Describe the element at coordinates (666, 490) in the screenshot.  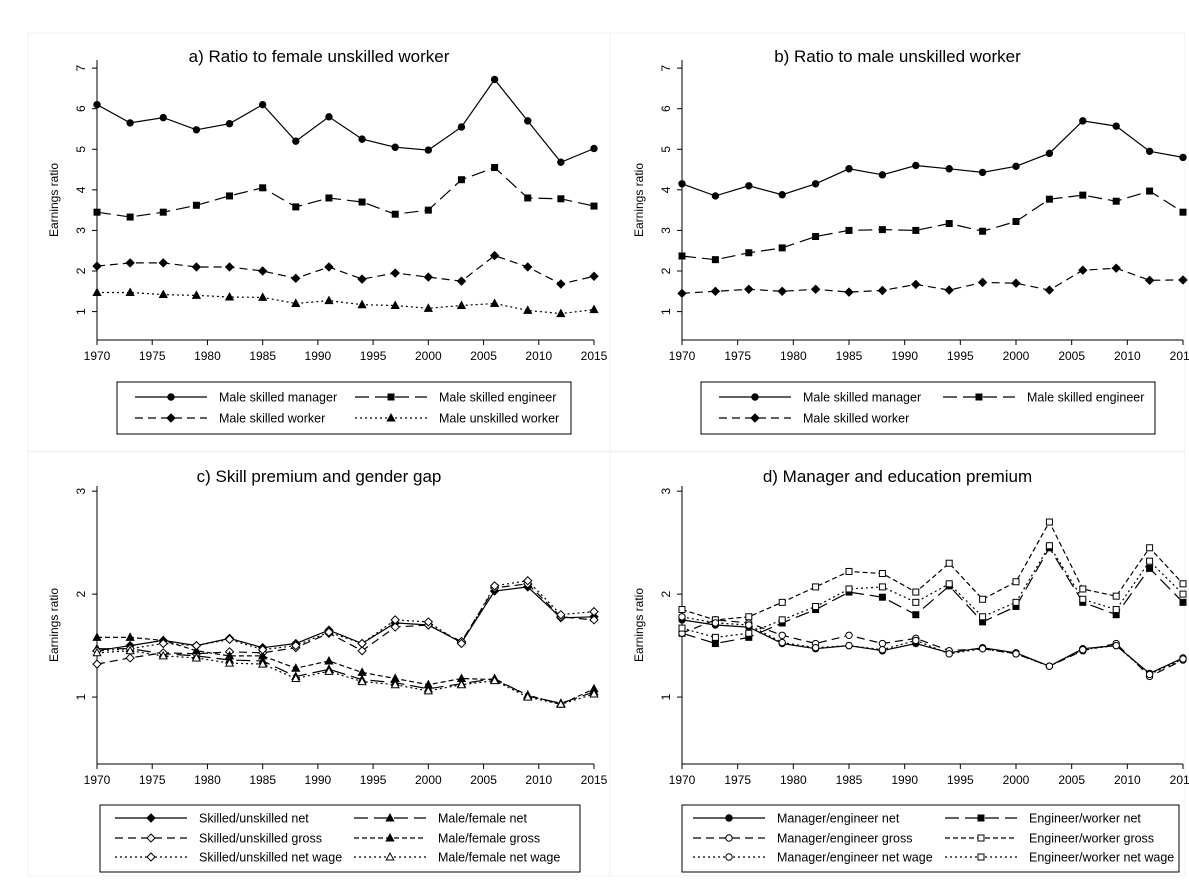
I see `y-tick-label: 3` at that location.